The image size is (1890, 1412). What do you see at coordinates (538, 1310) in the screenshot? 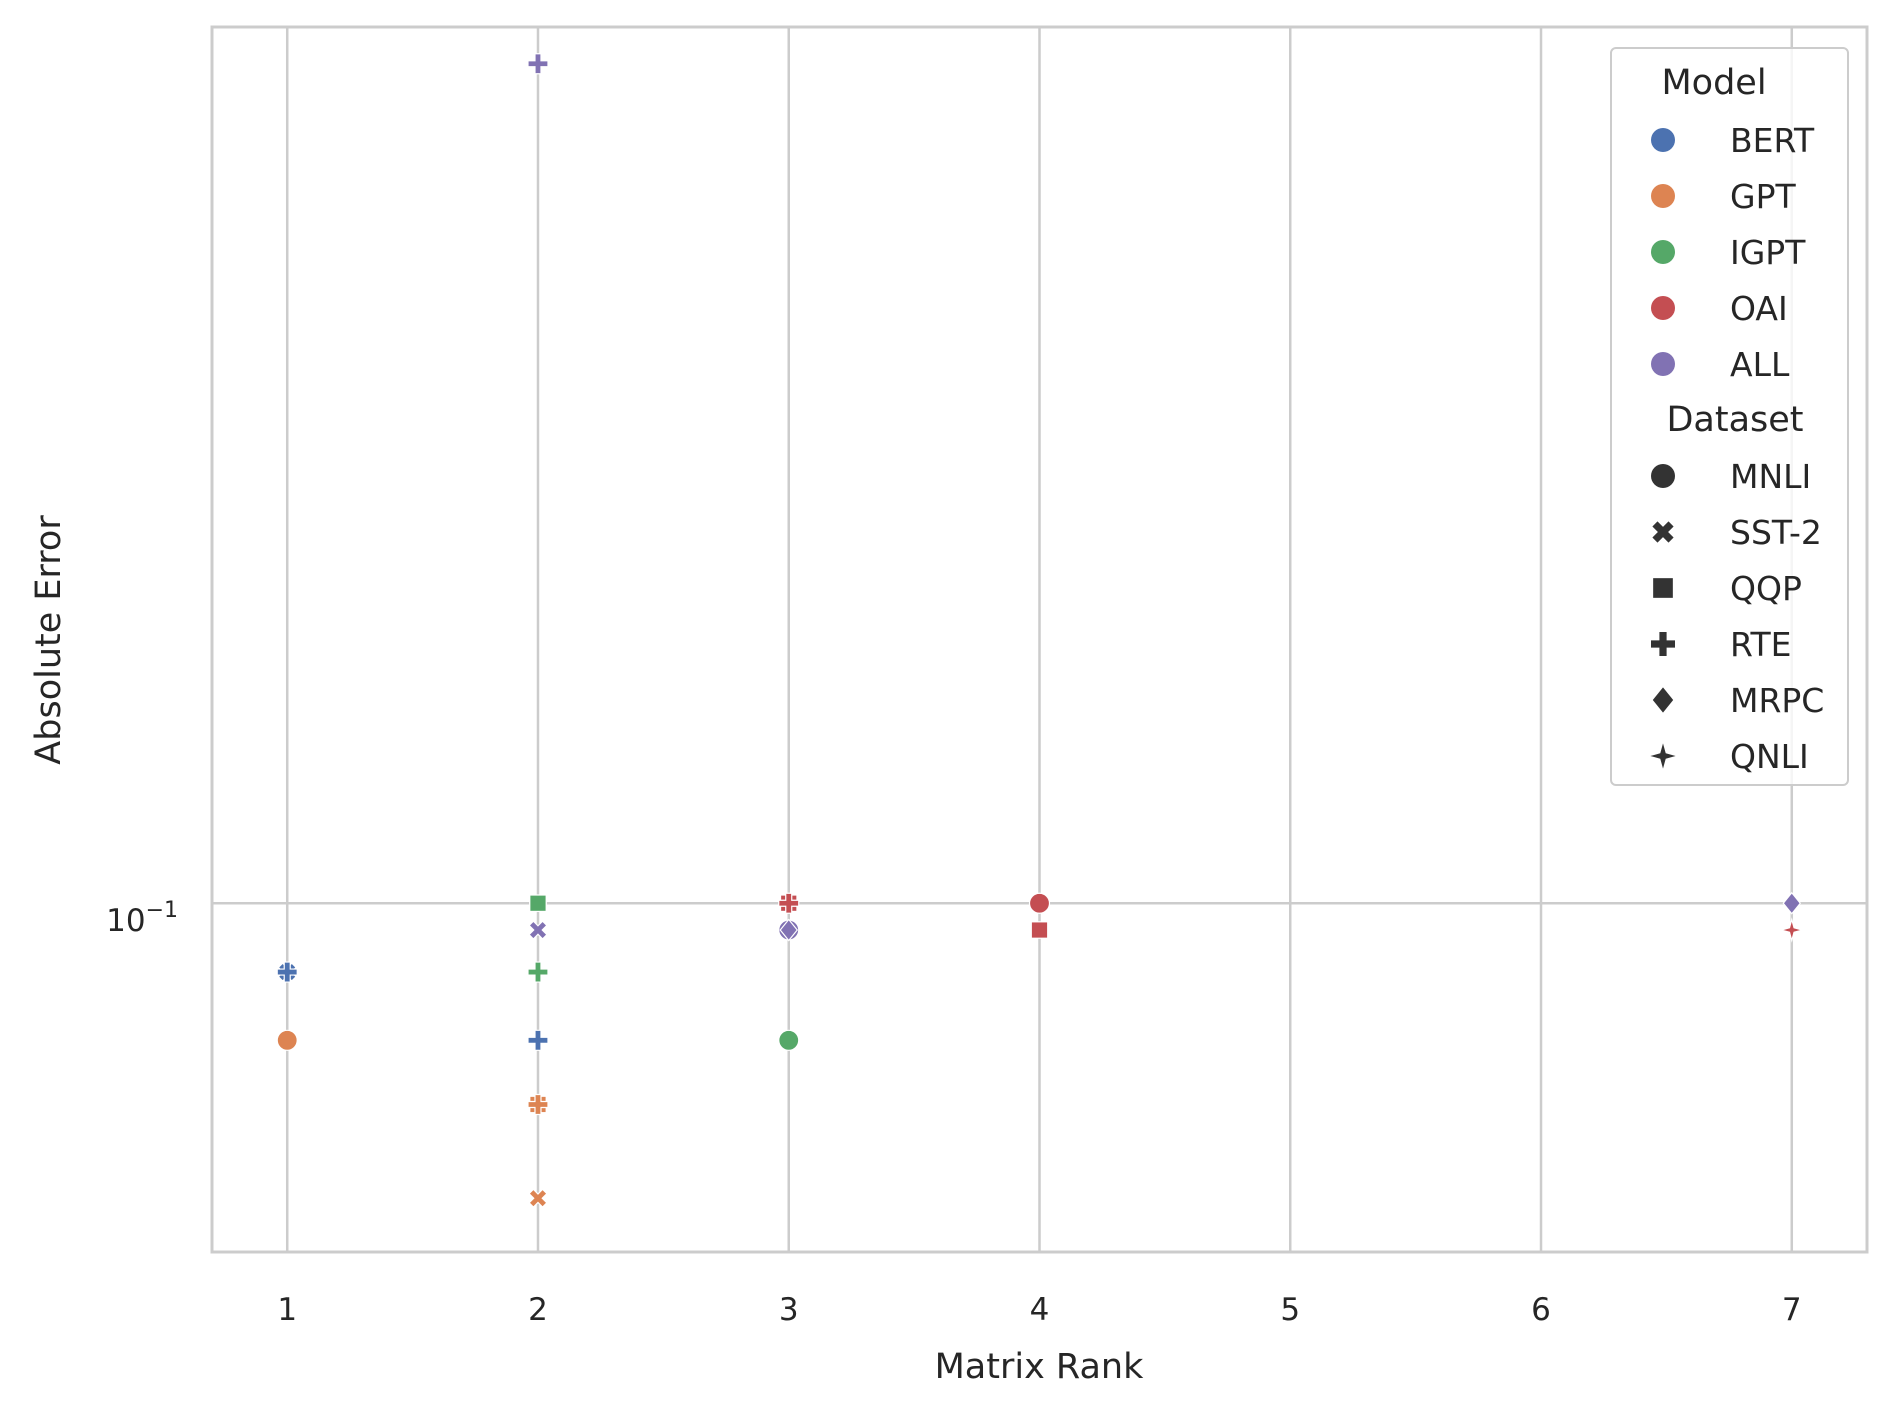
I see `x-tick-label: 2` at bounding box center [538, 1310].